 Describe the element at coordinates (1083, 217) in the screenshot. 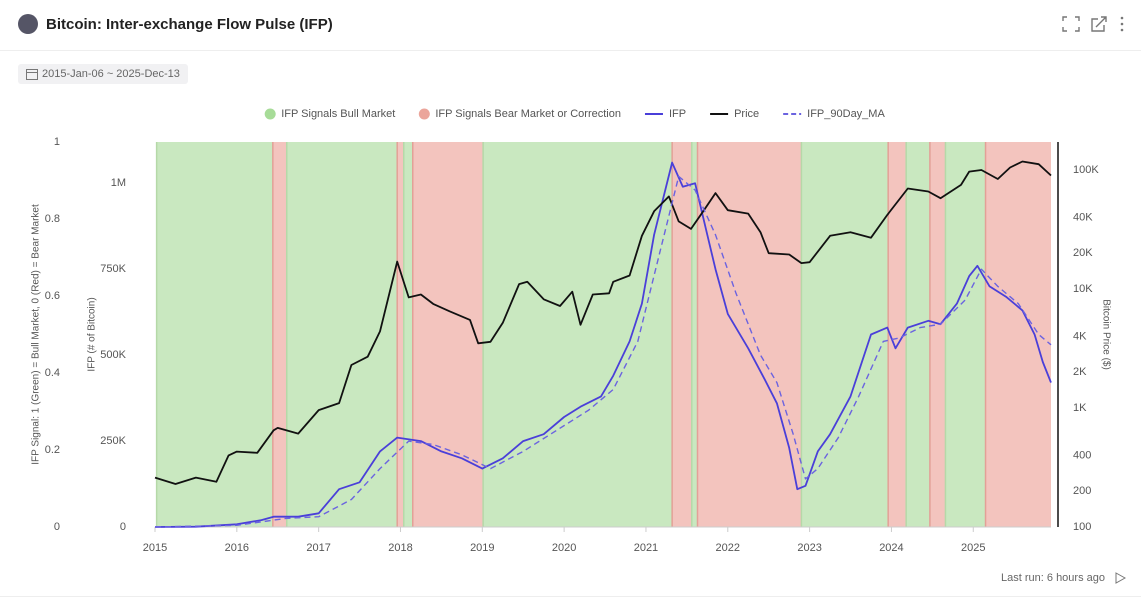

I see `y2-tick-label: 40K` at that location.